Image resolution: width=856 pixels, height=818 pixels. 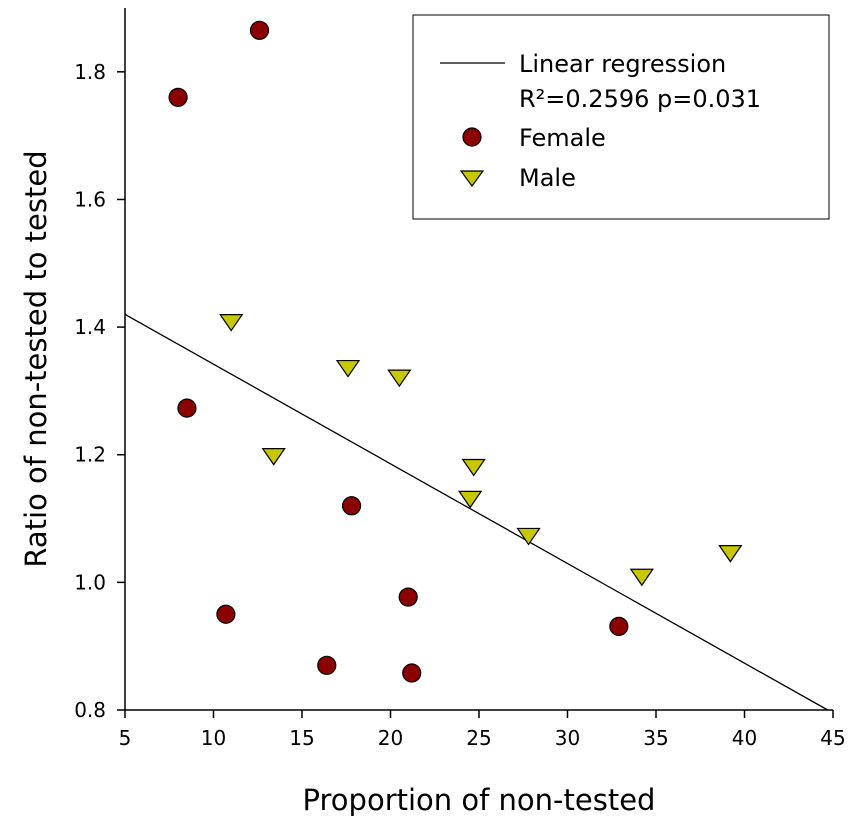 I want to click on y-tick-label: 1.2, so click(x=90, y=455).